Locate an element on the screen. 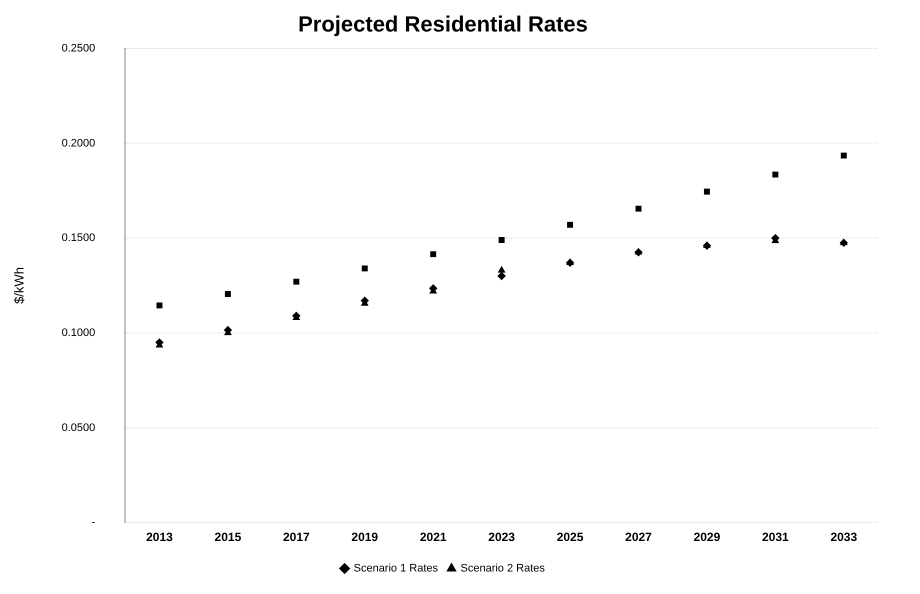  x-tick-label: 2019 is located at coordinates (364, 537).